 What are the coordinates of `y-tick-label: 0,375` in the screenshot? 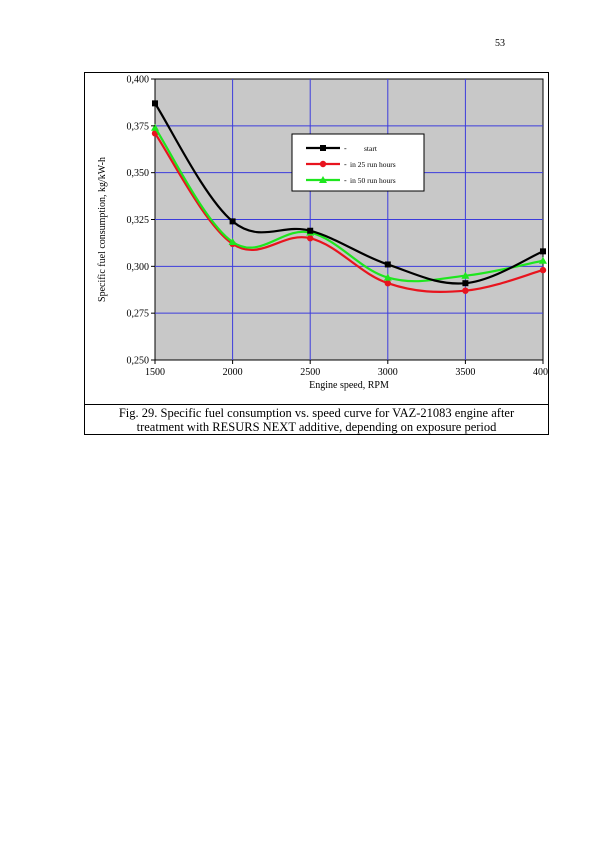 It's located at (138, 126).